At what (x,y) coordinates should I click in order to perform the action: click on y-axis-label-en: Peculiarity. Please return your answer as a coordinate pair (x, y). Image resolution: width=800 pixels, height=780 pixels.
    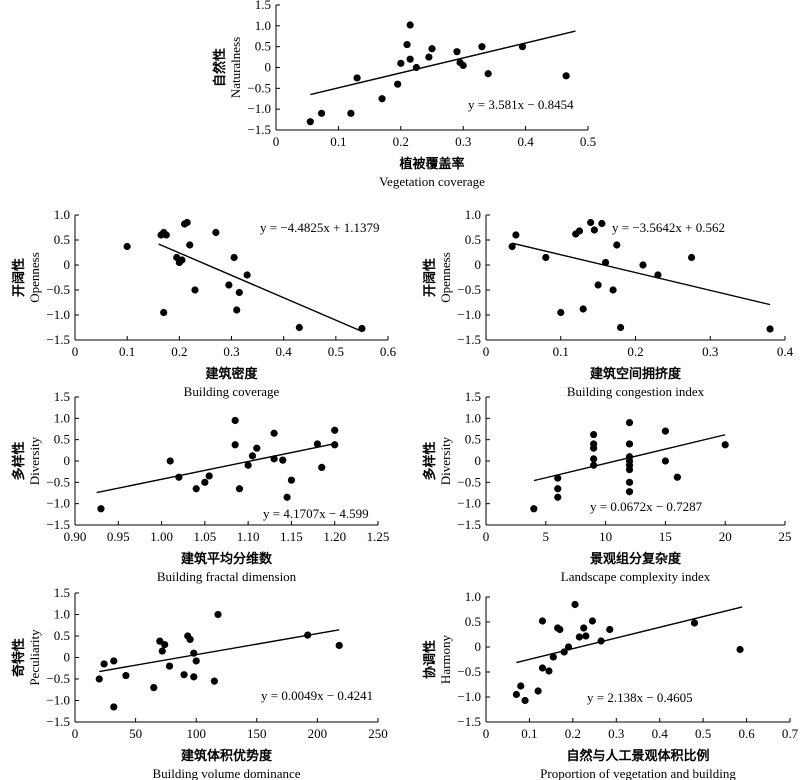
    Looking at the image, I should click on (34, 657).